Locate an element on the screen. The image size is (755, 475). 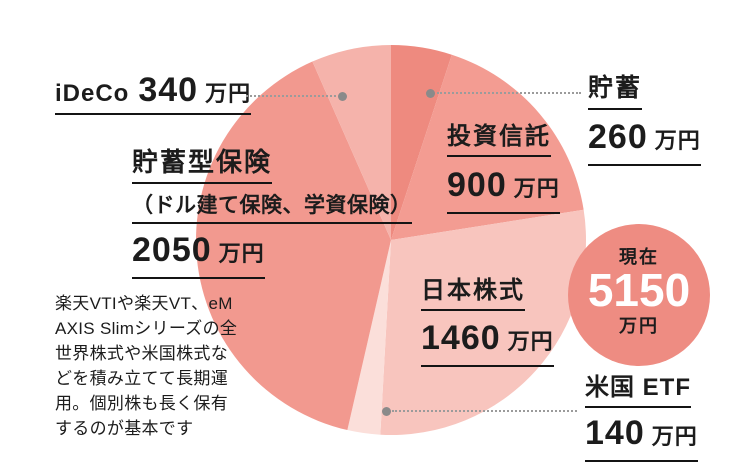
note-line: AXIS Slimシリーズの全 is located at coordinates (146, 328).